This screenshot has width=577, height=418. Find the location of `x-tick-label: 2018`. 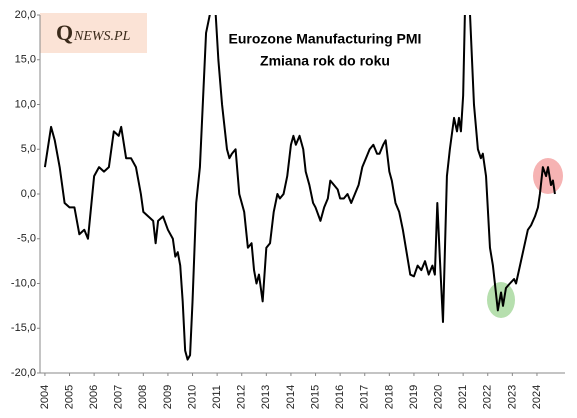

x-tick-label: 2018 is located at coordinates (389, 397).